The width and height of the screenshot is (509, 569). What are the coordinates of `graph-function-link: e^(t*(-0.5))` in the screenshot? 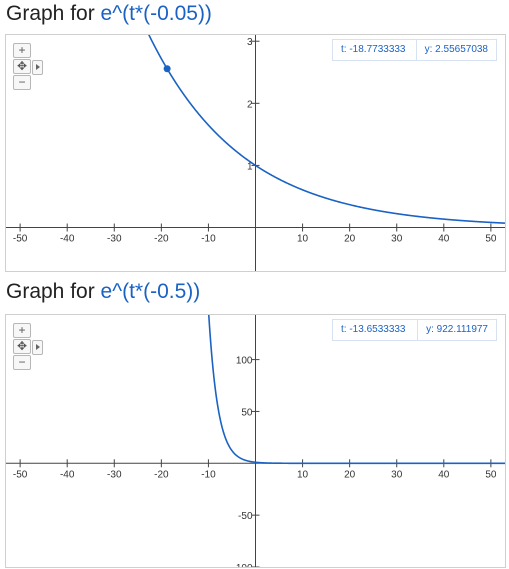 It's located at (151, 291).